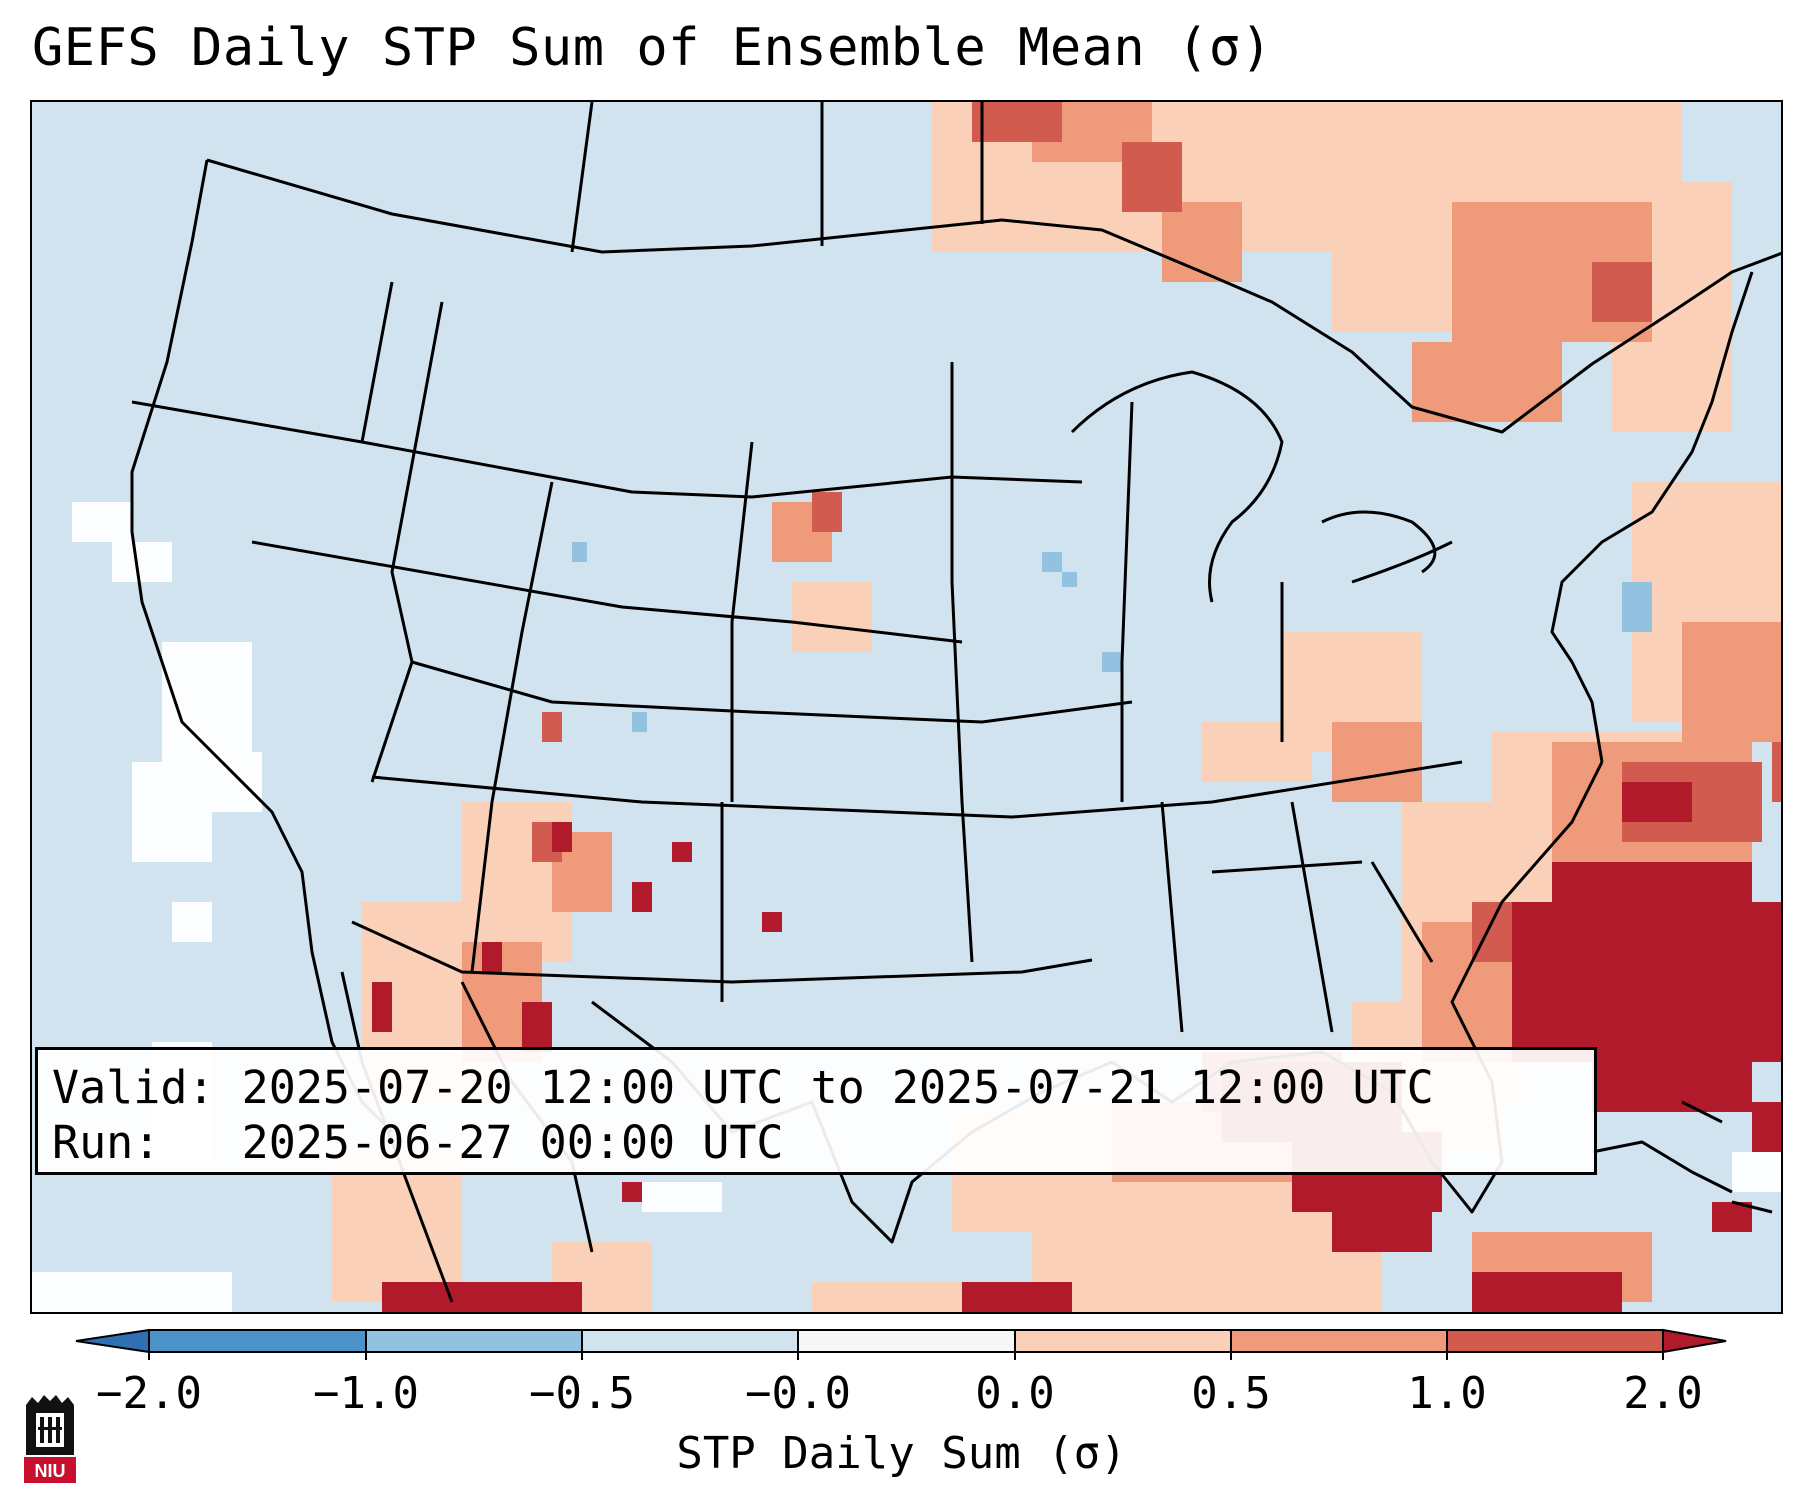  What do you see at coordinates (1014, 1393) in the screenshot?
I see `colorbar-tick-label: 0.0` at bounding box center [1014, 1393].